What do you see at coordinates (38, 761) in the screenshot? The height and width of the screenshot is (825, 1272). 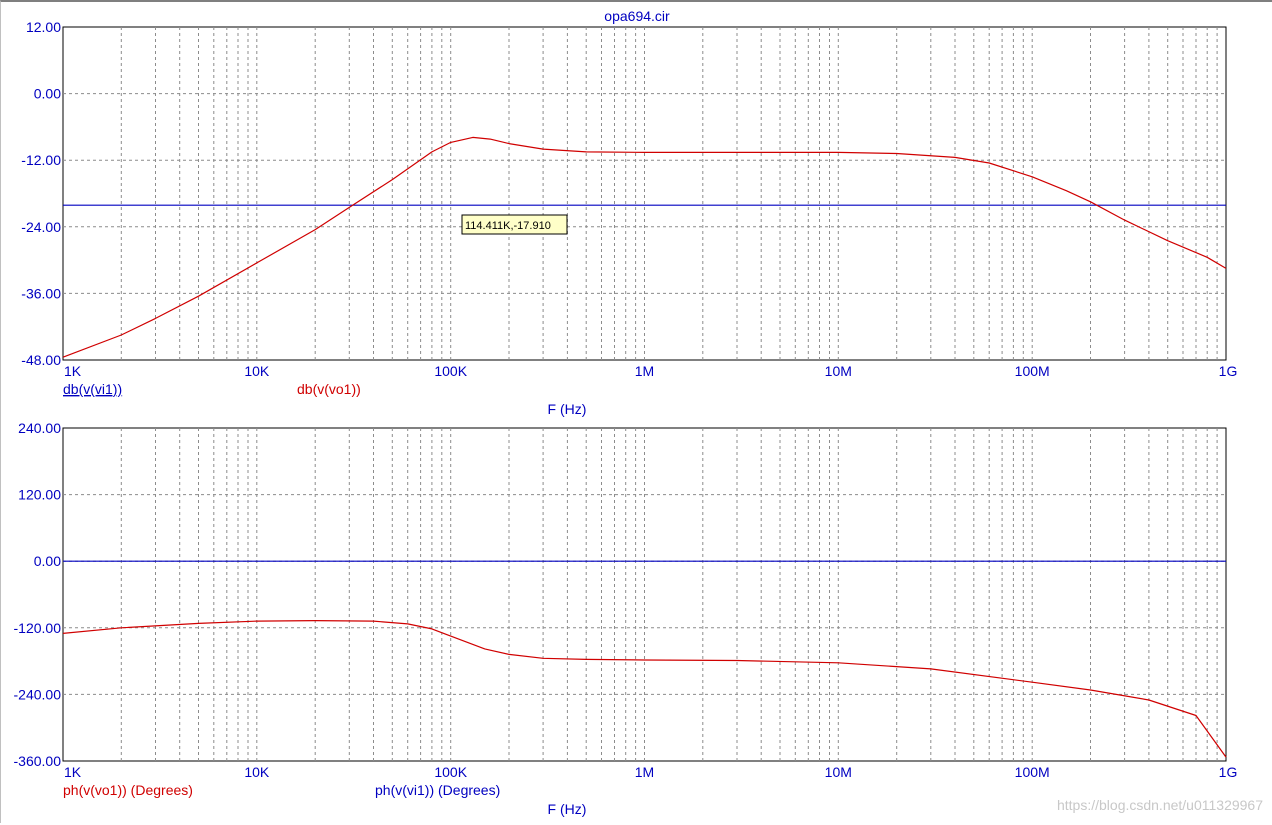 I see `y-tick-label: -360.00` at bounding box center [38, 761].